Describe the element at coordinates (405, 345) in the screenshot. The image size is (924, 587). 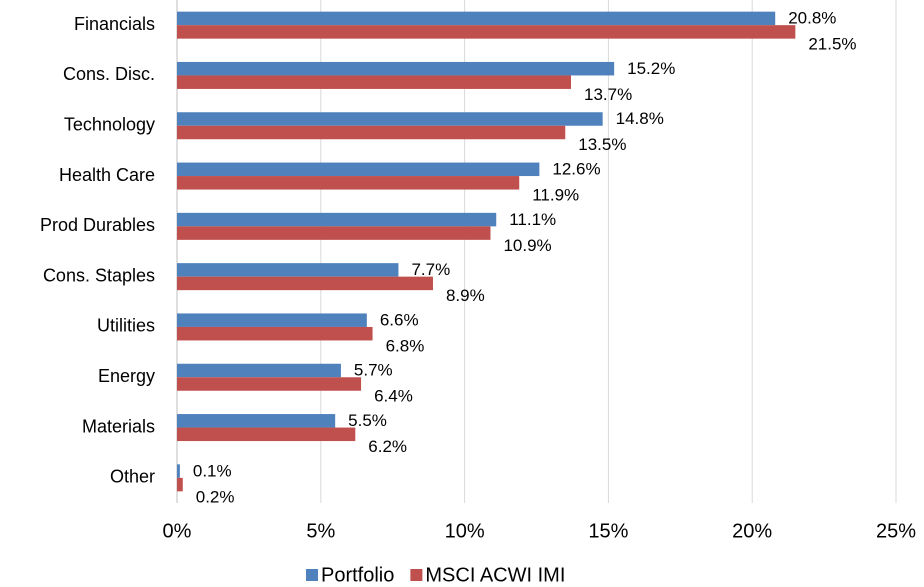
I see `value-label: 6.8%` at that location.